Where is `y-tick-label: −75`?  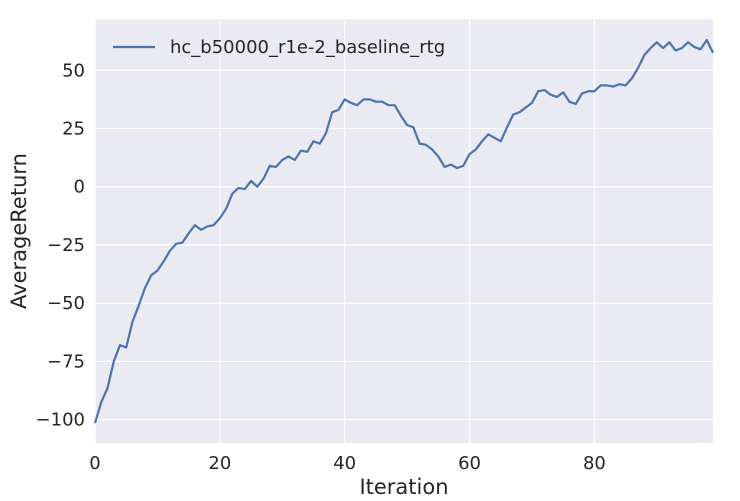
y-tick-label: −75 is located at coordinates (66, 361).